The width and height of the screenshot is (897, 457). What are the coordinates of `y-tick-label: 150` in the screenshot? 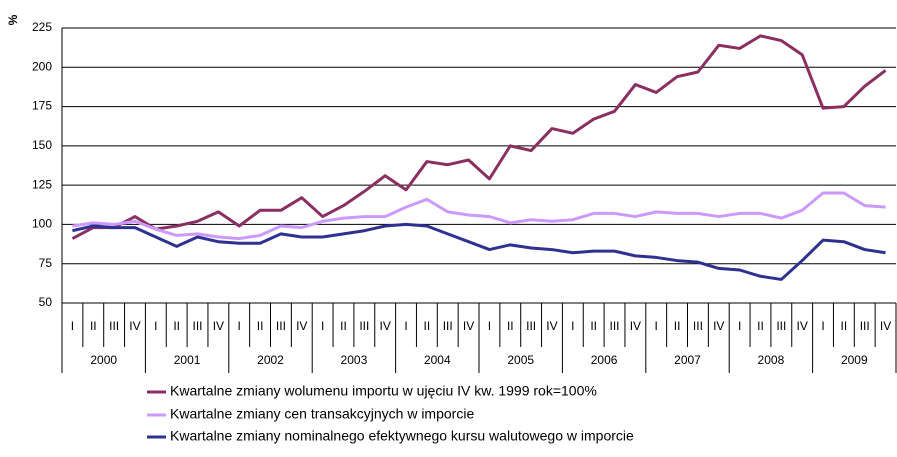 It's located at (42, 145).